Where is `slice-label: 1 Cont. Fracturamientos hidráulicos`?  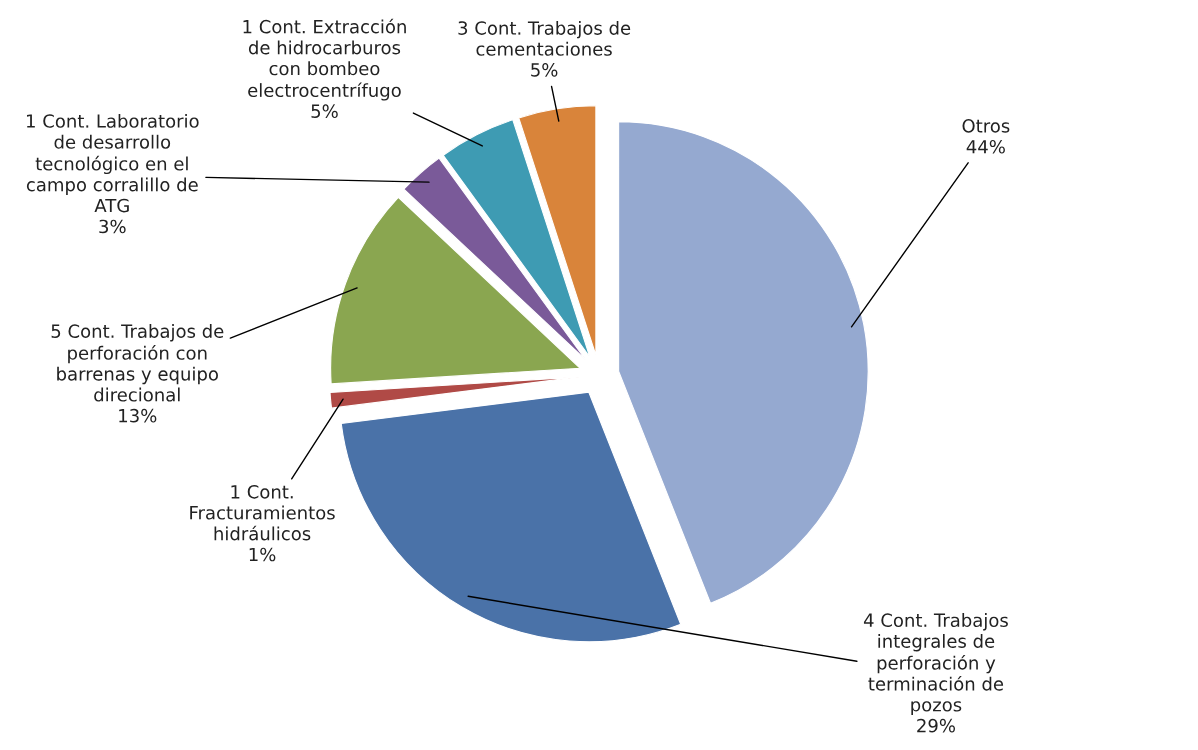
slice-label: 1 Cont. Fracturamientos hidráulicos is located at coordinates (262, 512).